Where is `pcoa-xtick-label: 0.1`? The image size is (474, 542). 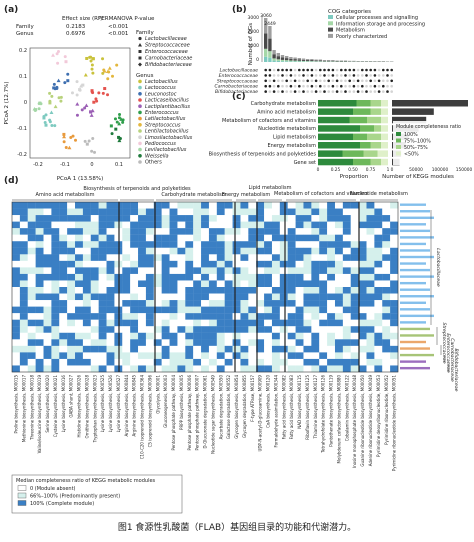 pcoa-xtick-label: 0.1 is located at coordinates (119, 165).